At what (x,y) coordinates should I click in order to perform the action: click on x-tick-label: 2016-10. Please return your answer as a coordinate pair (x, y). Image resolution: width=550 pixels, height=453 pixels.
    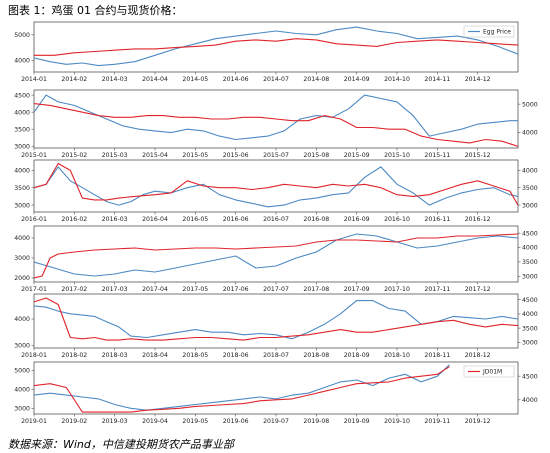
    Looking at the image, I should click on (397, 219).